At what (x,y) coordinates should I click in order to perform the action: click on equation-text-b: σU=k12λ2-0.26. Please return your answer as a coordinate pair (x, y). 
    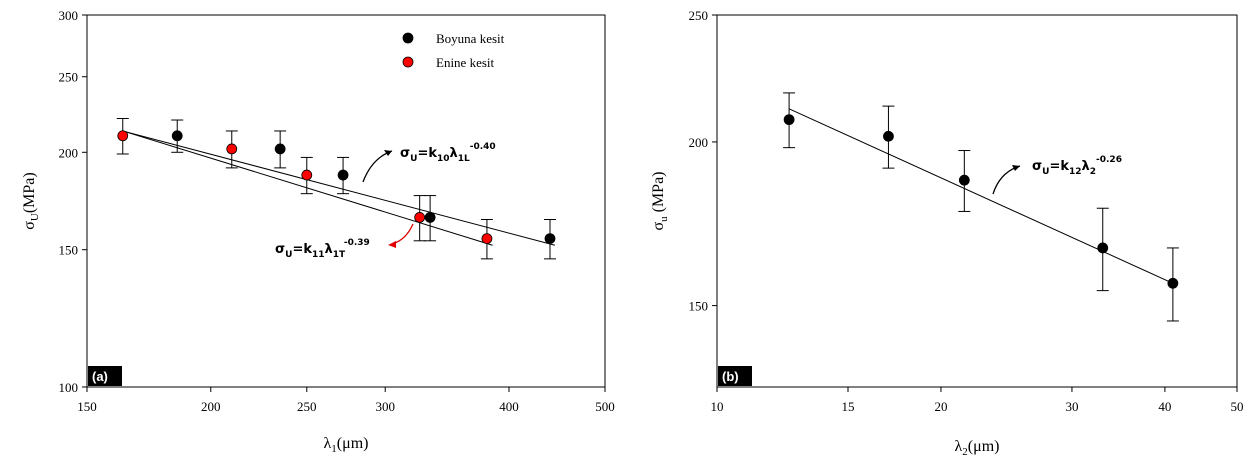
    Looking at the image, I should click on (1077, 166).